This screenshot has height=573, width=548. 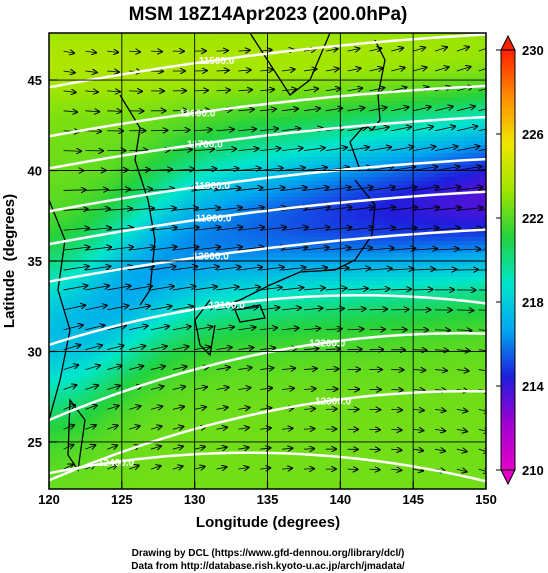 I want to click on colorbar-tick-label: 210, so click(x=533, y=470).